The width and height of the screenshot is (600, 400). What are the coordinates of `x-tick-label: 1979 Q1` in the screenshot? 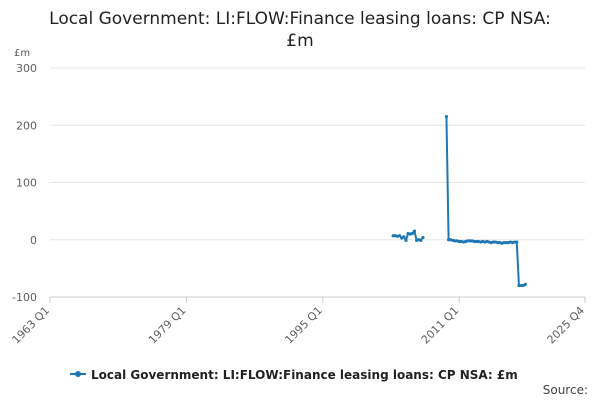 It's located at (167, 325).